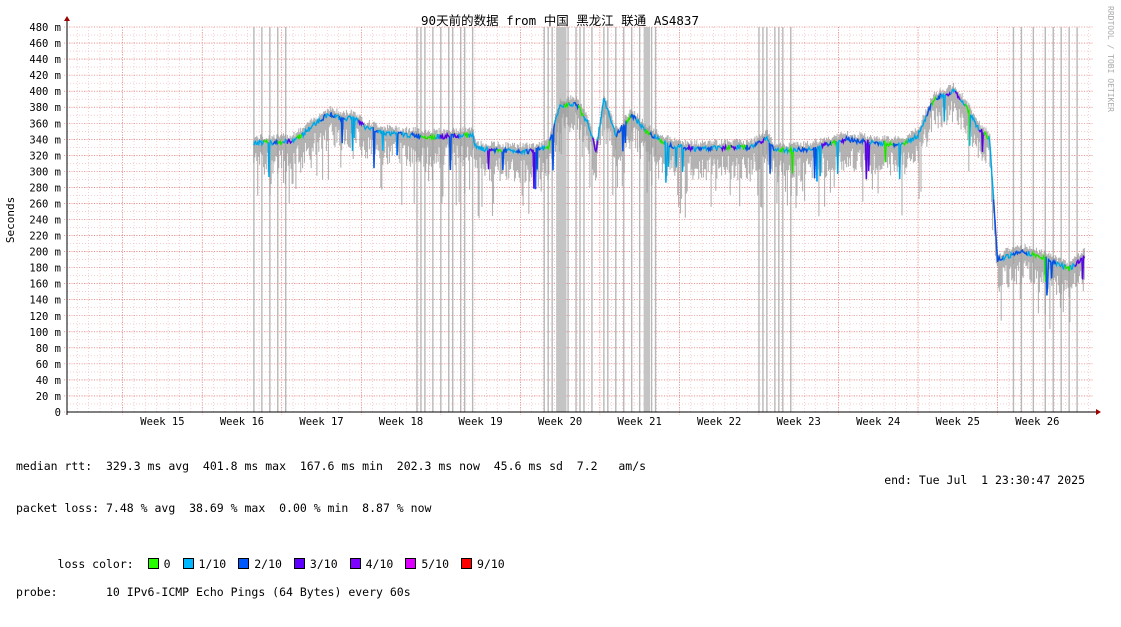  What do you see at coordinates (159, 564) in the screenshot?
I see `loss-color-item: 0` at bounding box center [159, 564].